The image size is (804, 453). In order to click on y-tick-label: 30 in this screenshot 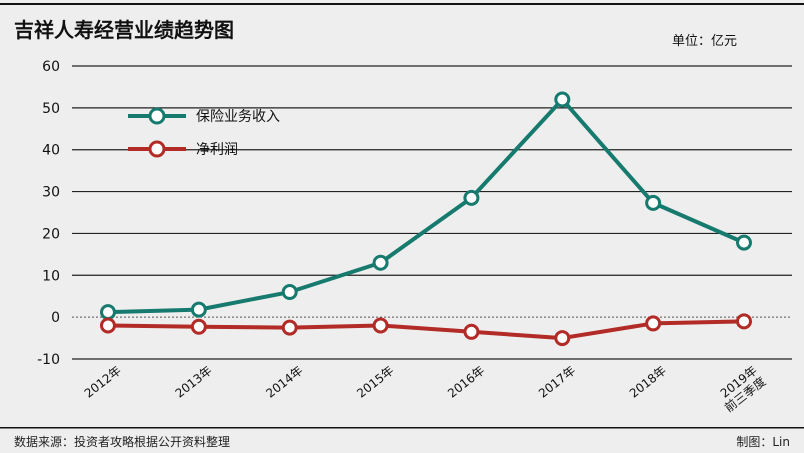, I will do `click(51, 193)`.